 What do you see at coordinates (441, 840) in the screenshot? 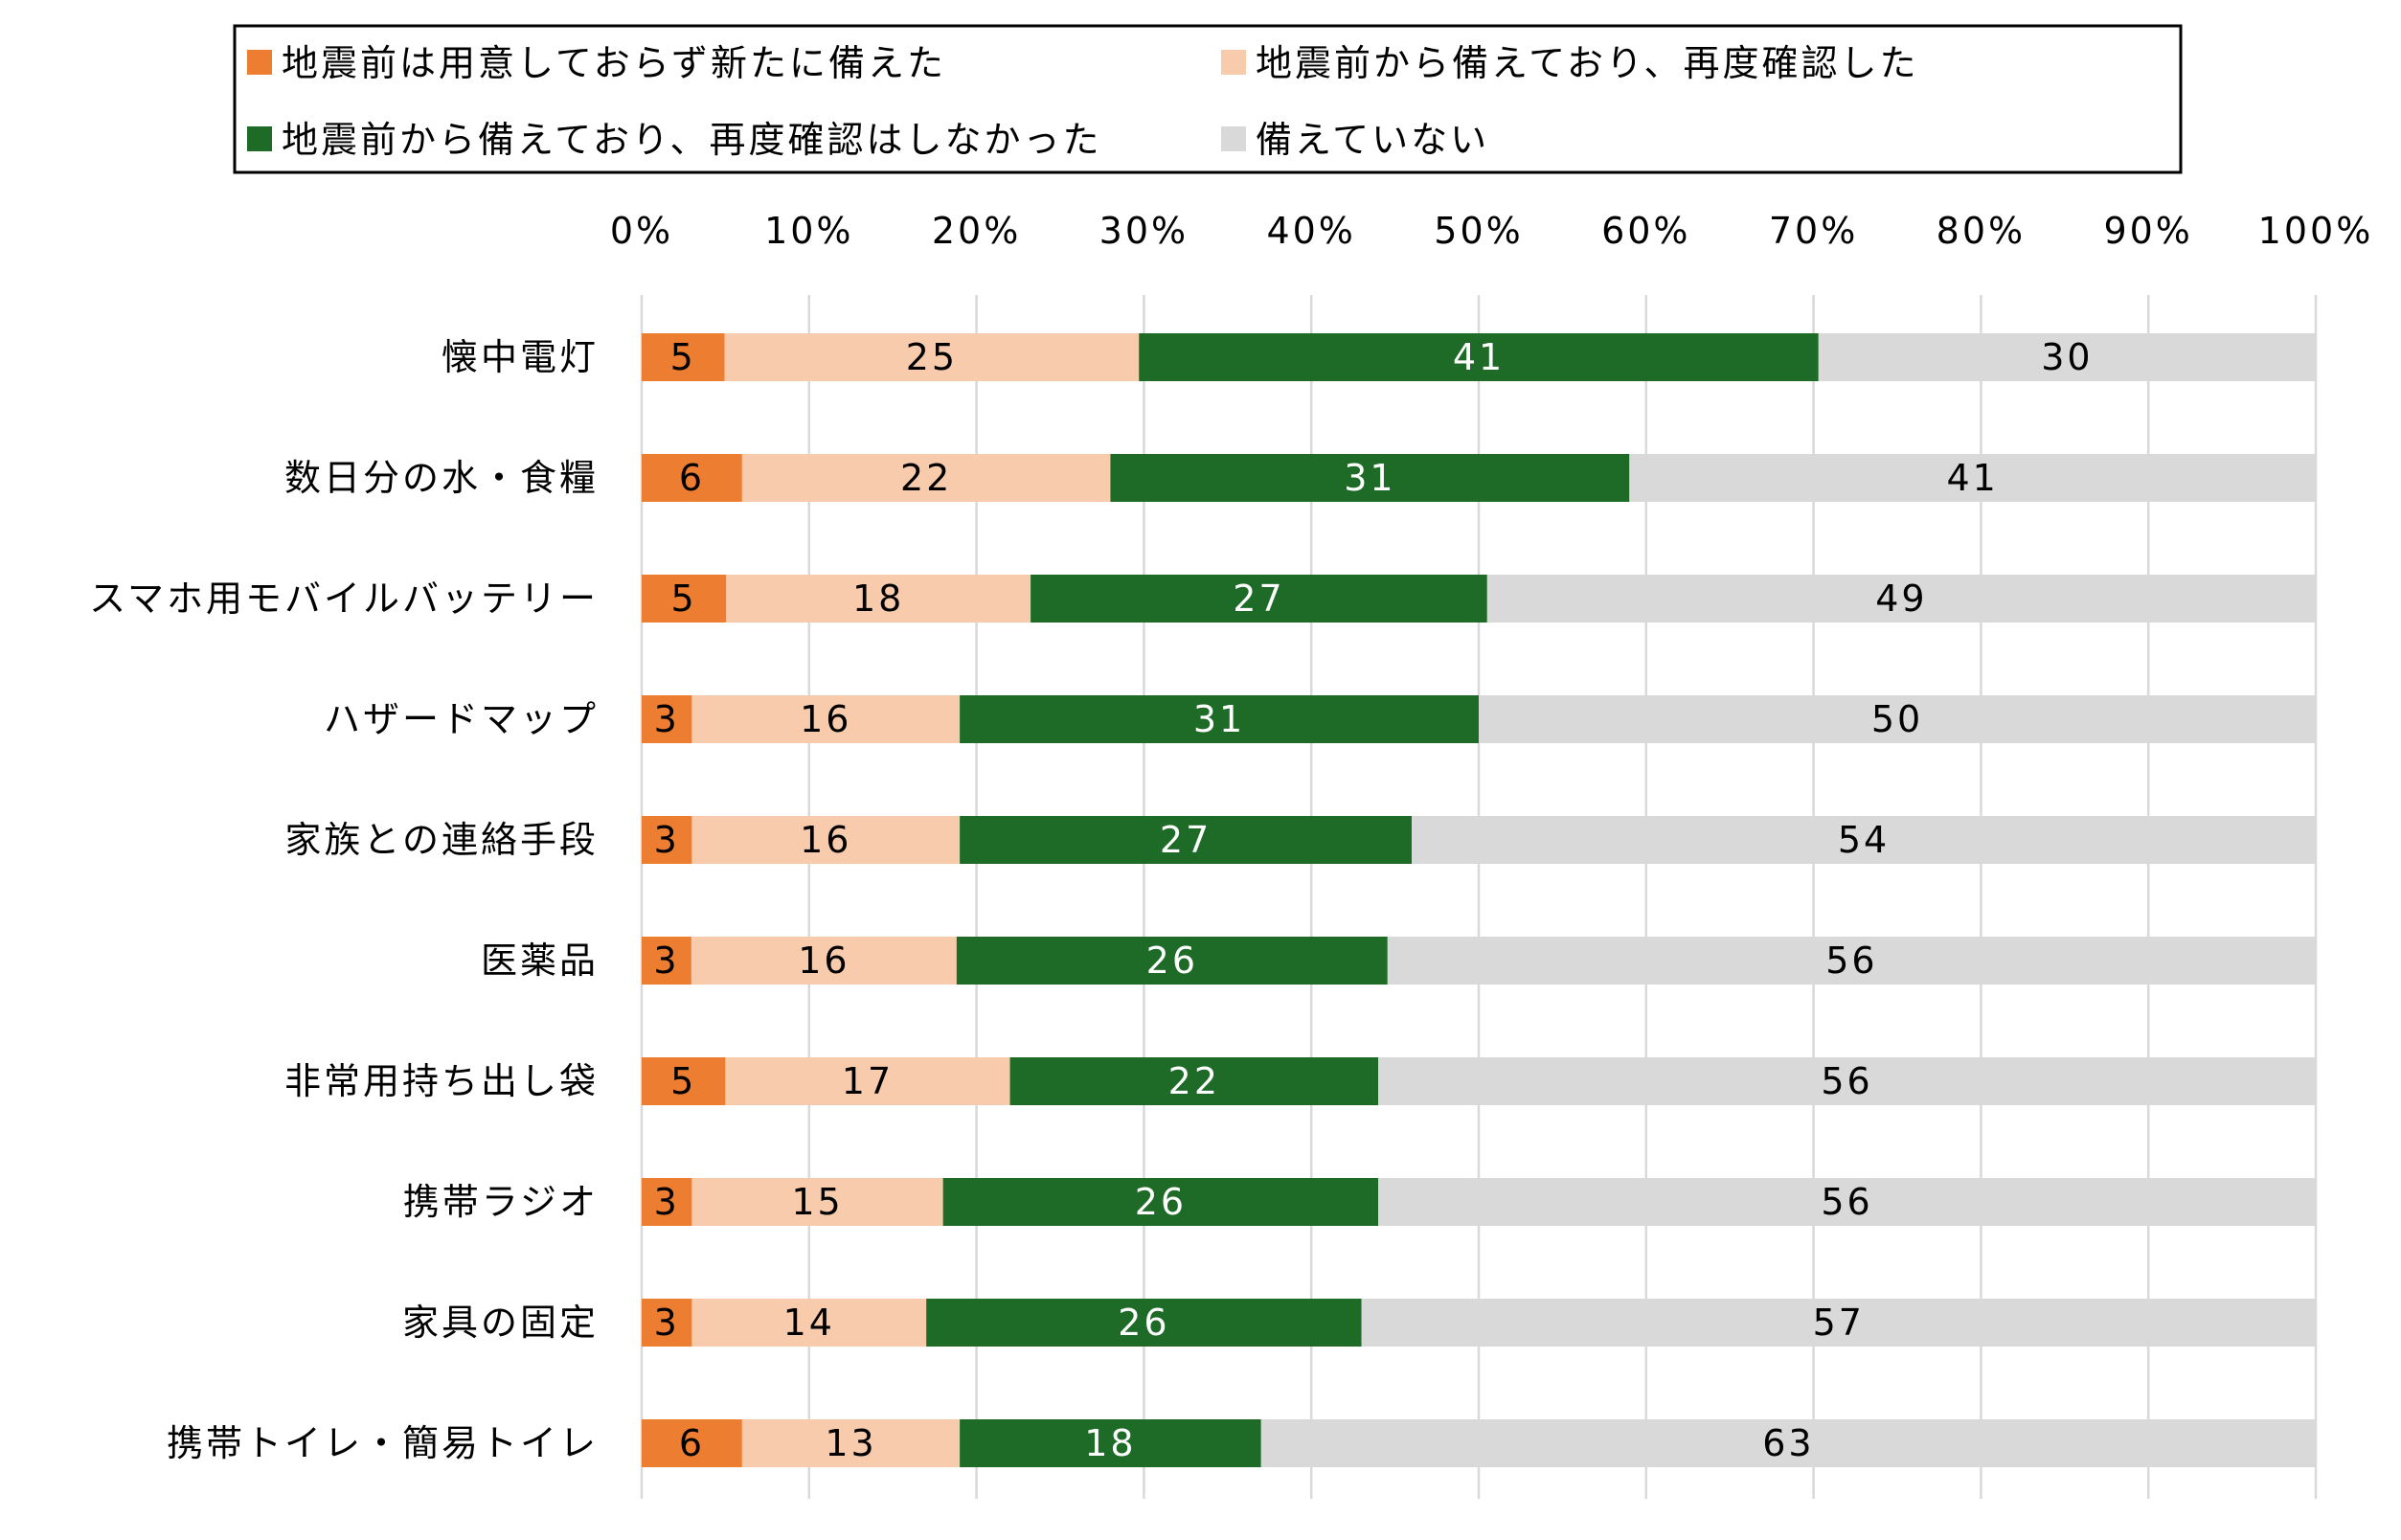
I see `category-label-5: 家族との連絡手段` at bounding box center [441, 840].